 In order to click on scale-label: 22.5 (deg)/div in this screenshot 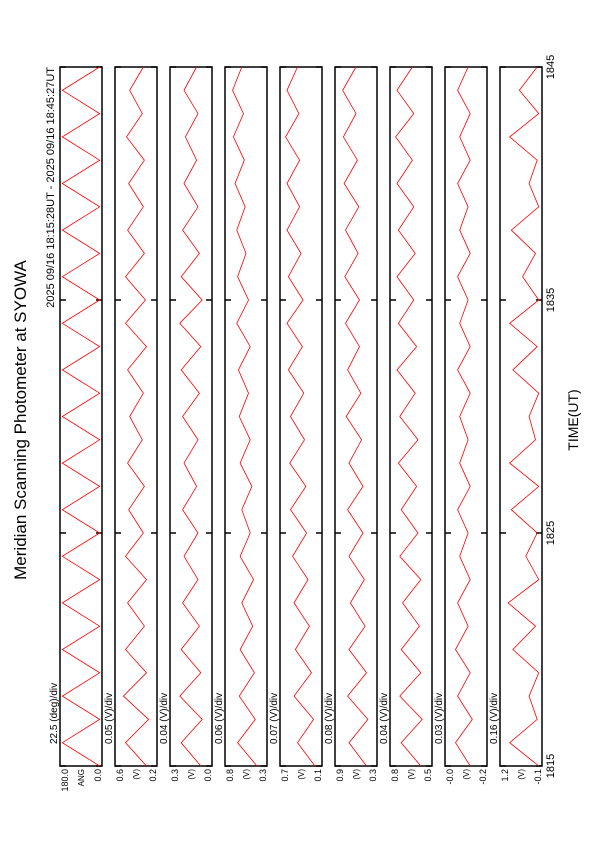, I will do `click(54, 713)`.